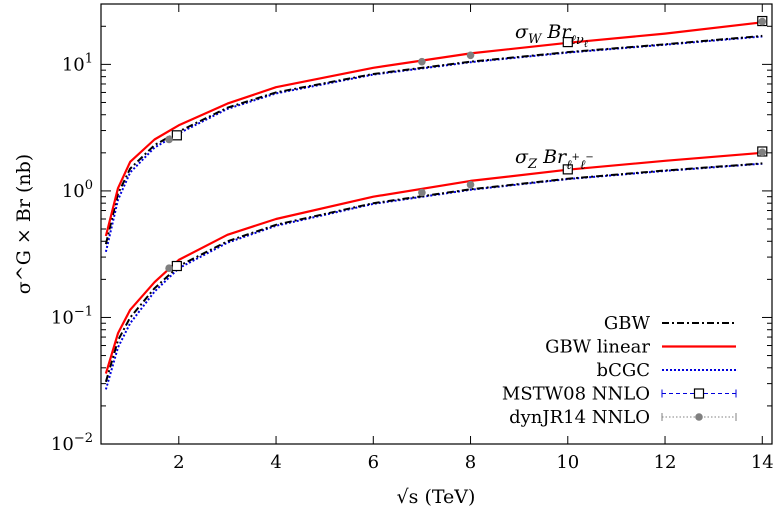  I want to click on y-tick-label: 10⁰, so click(77, 190).